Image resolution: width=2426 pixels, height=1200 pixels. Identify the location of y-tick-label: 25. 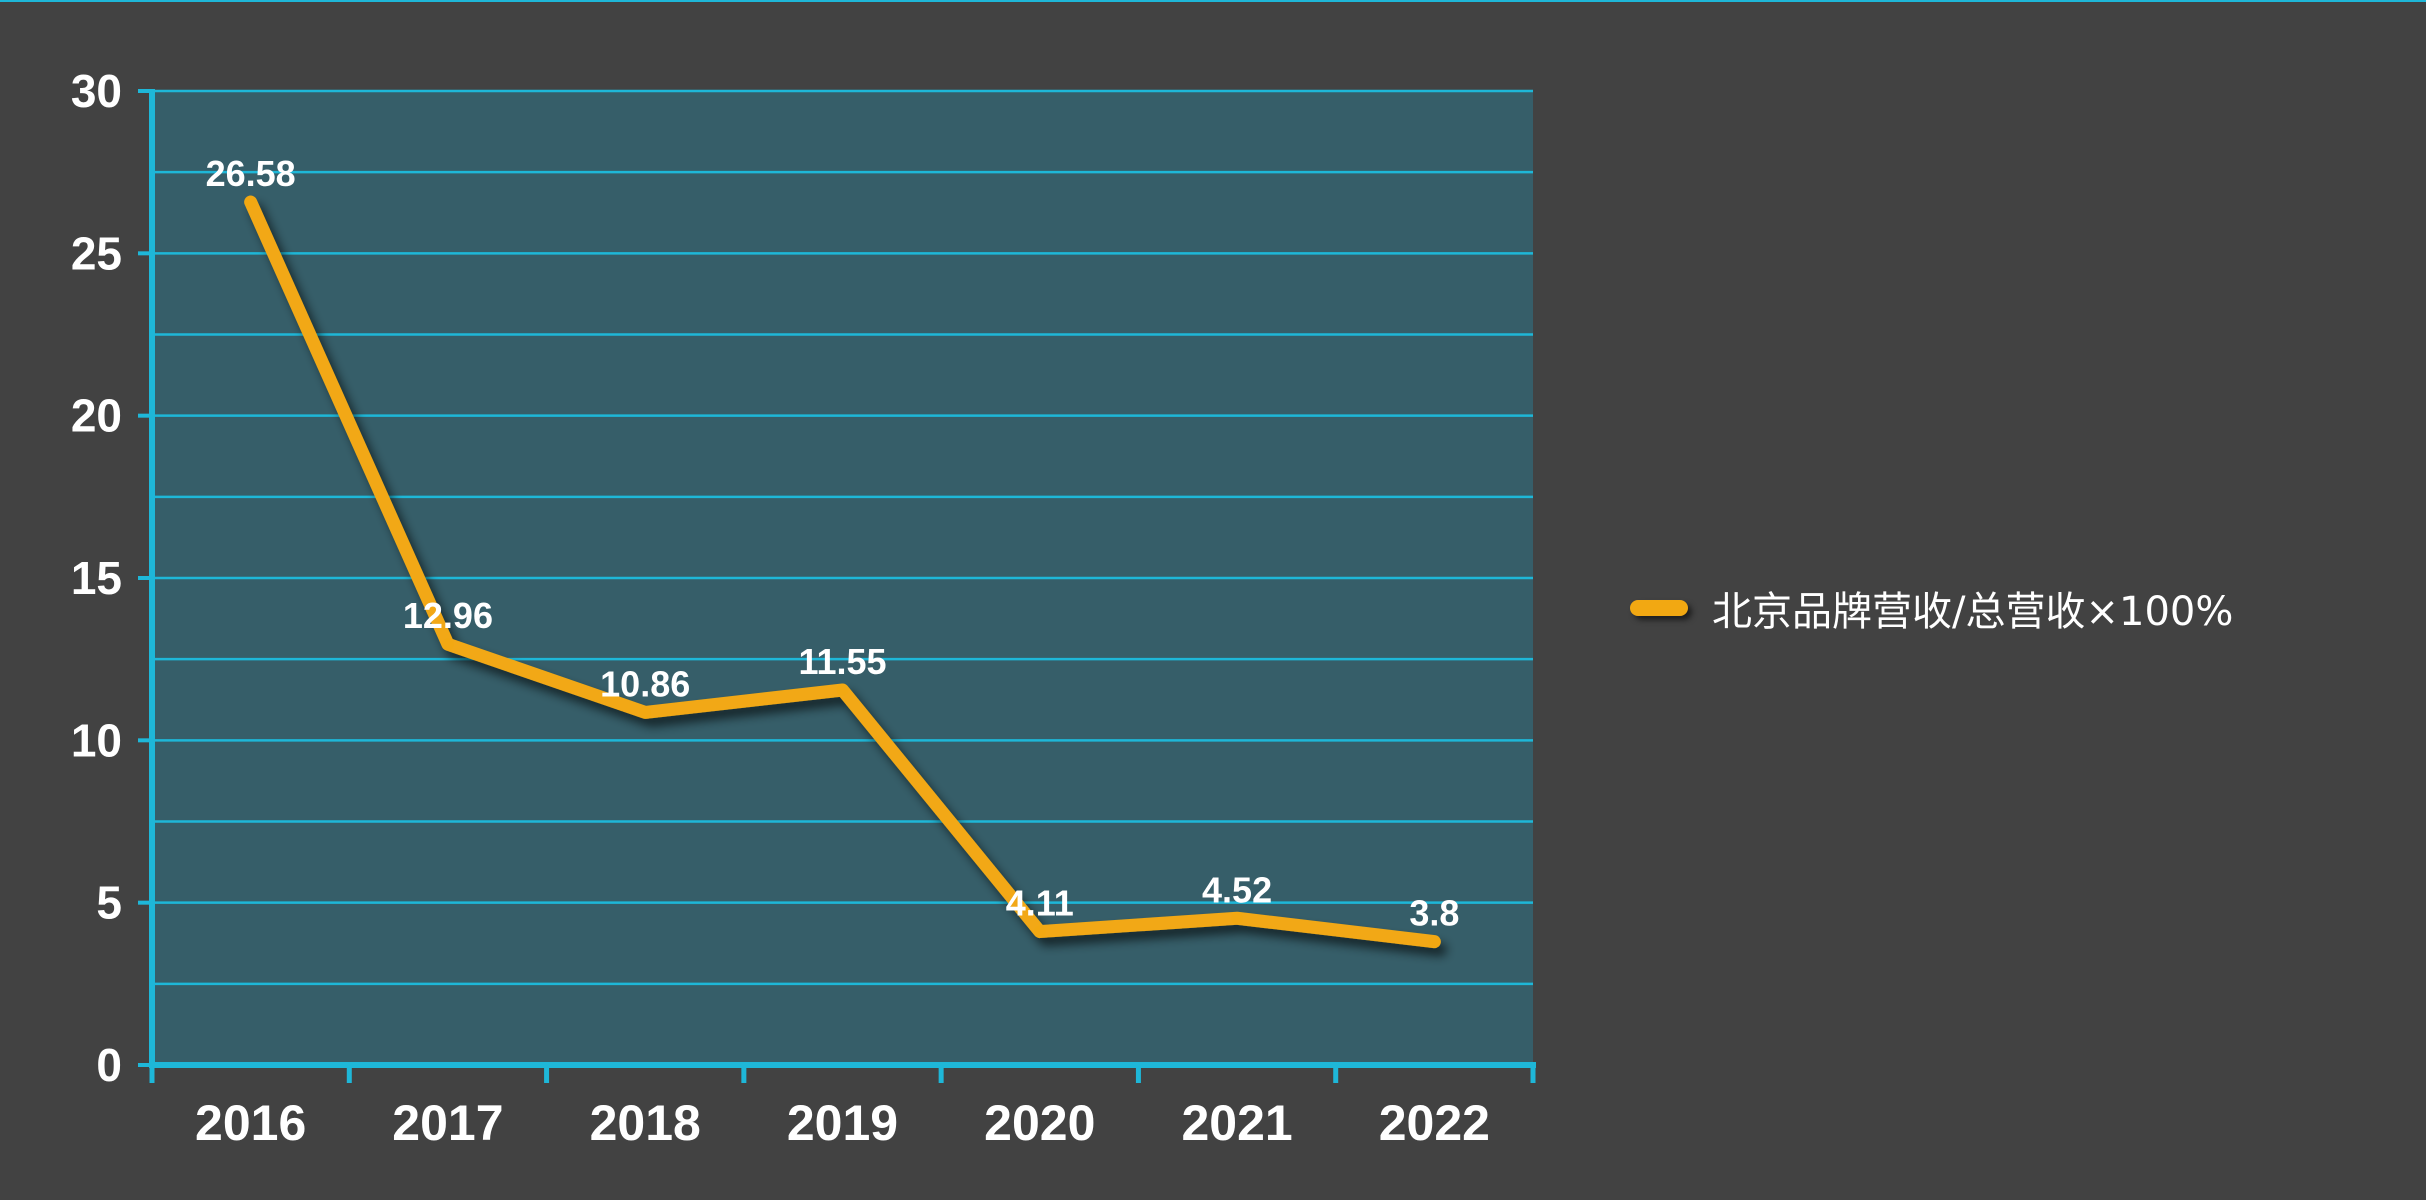
(96, 253).